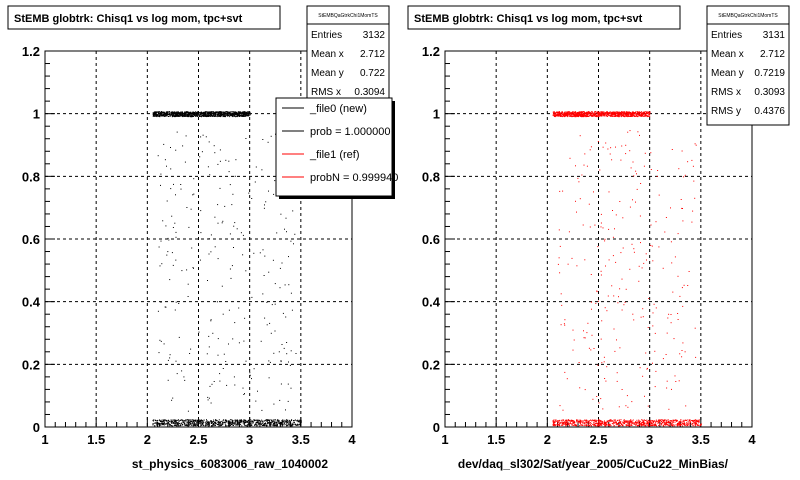 The image size is (800, 480). I want to click on x-tick-label: 1.5, so click(496, 439).